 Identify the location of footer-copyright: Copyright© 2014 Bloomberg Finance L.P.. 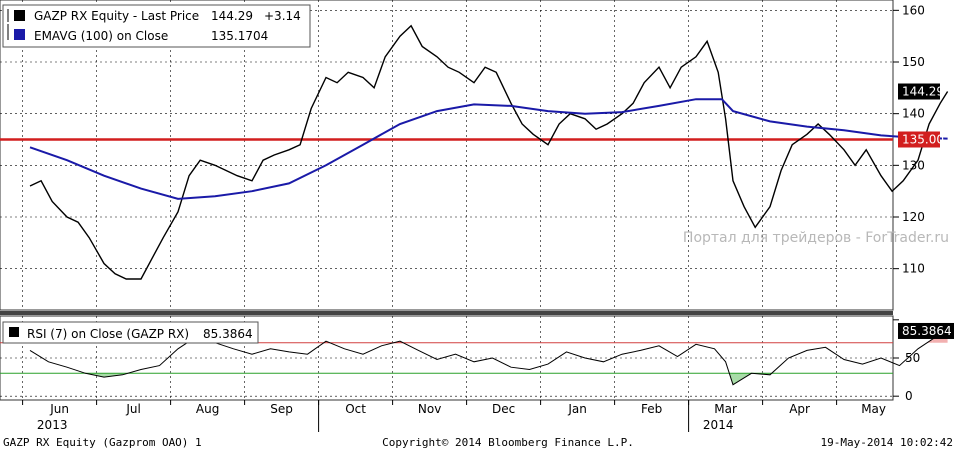
(508, 442).